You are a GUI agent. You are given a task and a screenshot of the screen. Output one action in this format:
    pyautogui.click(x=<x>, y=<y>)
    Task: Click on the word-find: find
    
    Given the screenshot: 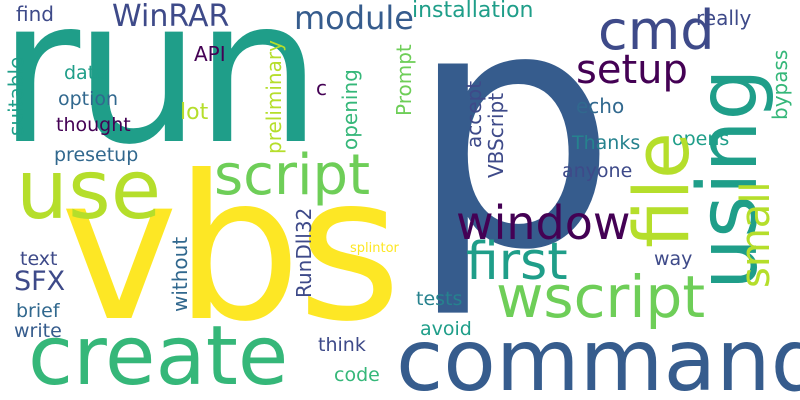 What is the action you would take?
    pyautogui.click(x=35, y=14)
    